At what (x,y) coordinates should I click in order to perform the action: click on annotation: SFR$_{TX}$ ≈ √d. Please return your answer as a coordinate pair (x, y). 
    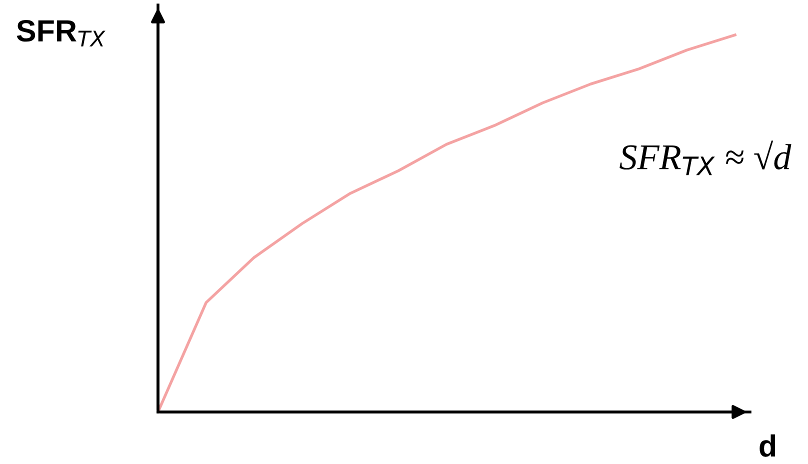
    Looking at the image, I should click on (706, 158).